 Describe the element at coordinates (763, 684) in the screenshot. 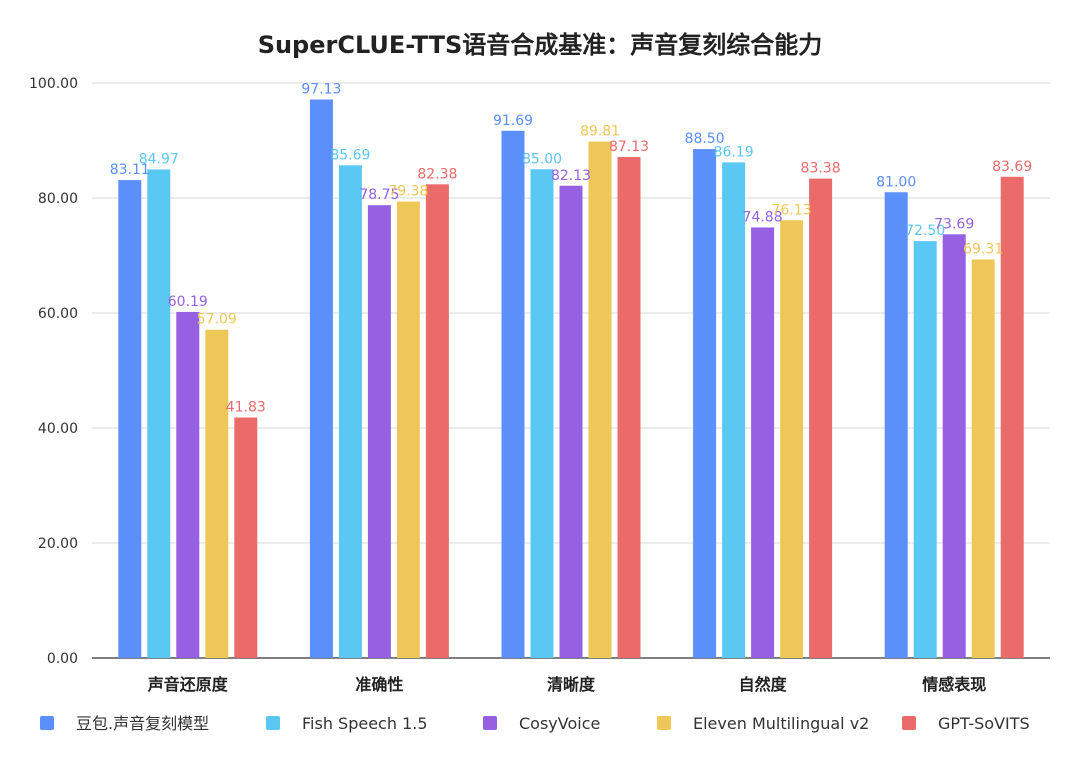

I see `x-tick-label: 自然度` at that location.